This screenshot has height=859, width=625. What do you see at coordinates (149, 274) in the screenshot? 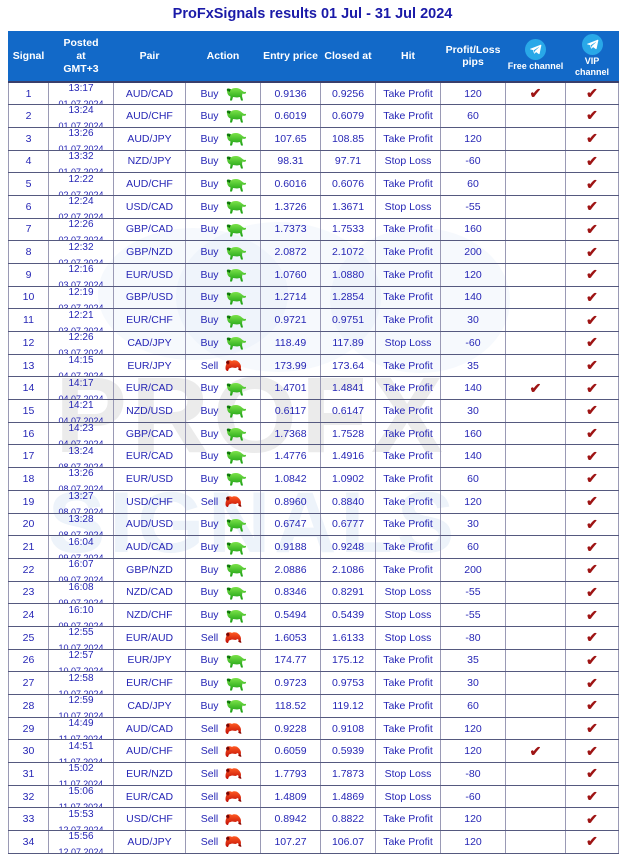
I see `cell-pair: EUR/USD` at bounding box center [149, 274].